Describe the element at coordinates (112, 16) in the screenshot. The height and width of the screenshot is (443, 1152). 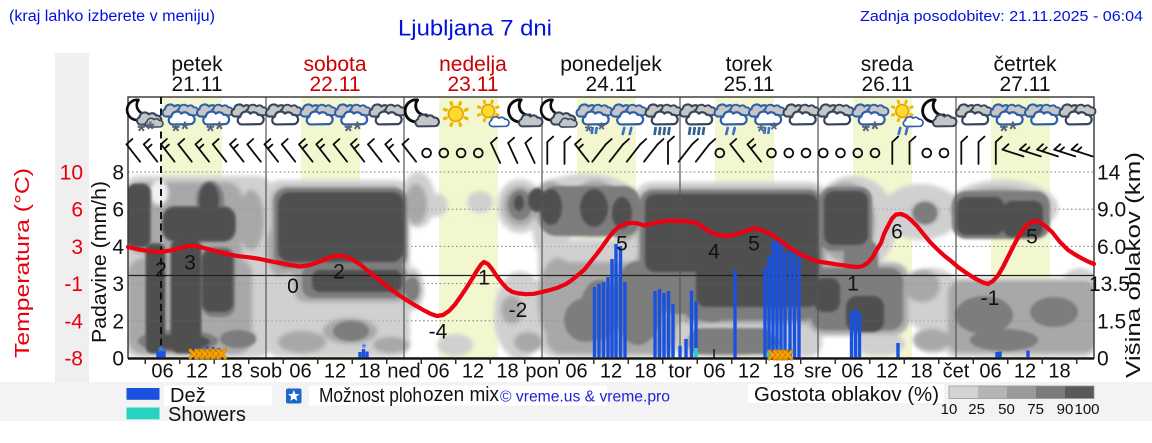
I see `svg-text: (kraj lahko izberete v meniju)` at that location.